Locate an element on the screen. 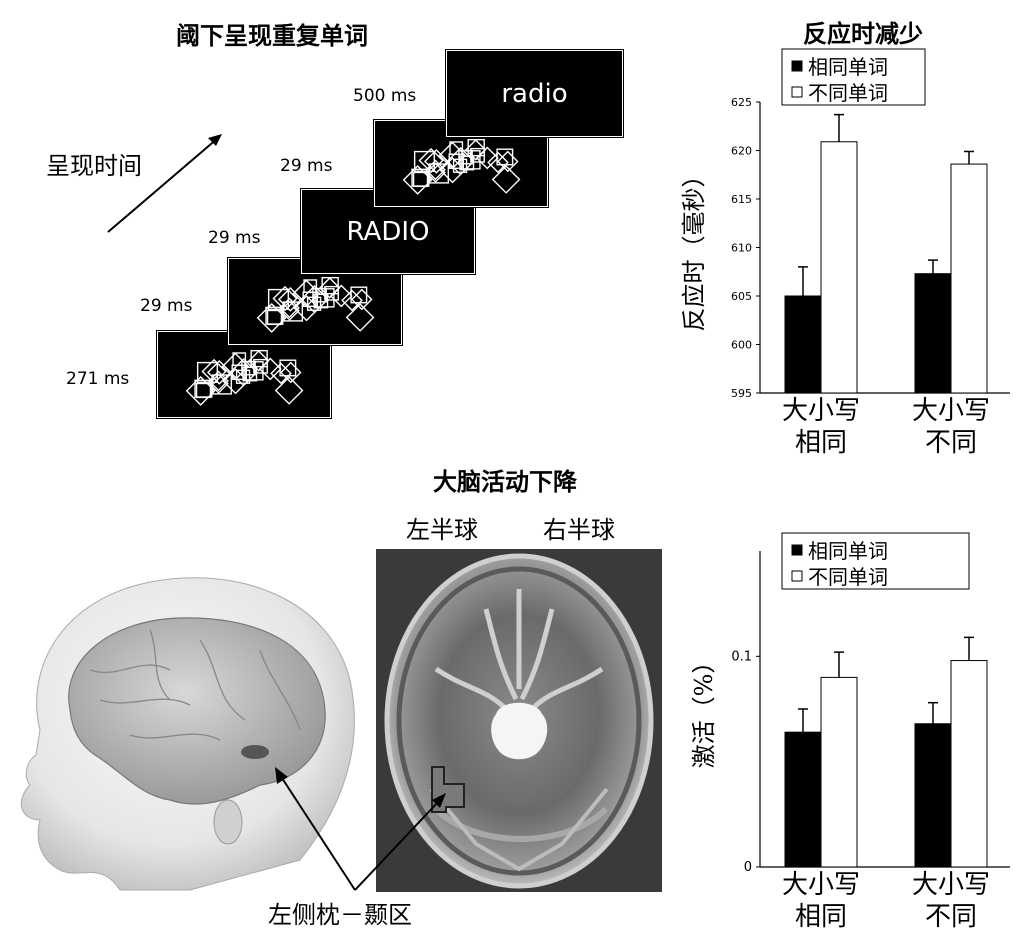 The image size is (1030, 950). chart1-title: 反应时减少 is located at coordinates (863, 34).